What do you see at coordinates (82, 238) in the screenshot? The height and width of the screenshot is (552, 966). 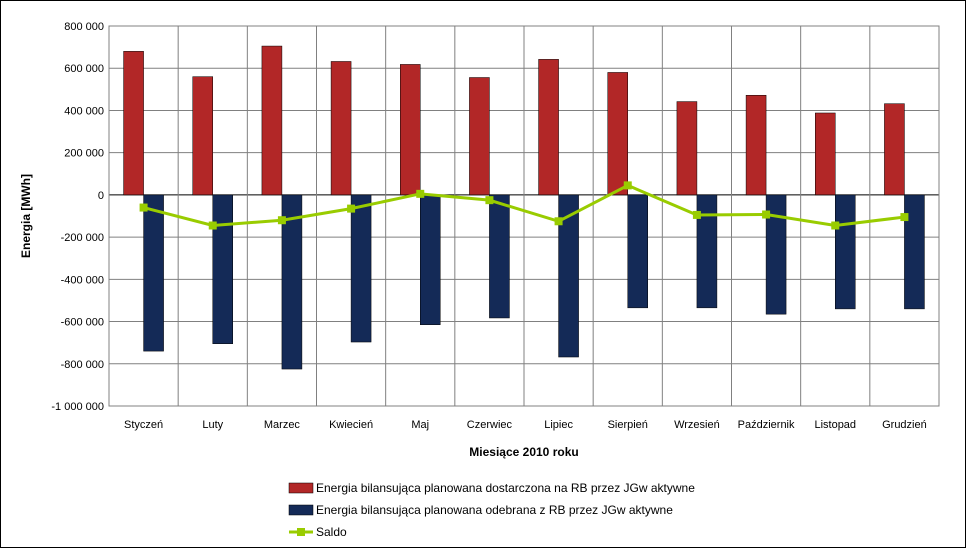 I see `y-tick-label: -200 000` at bounding box center [82, 238].